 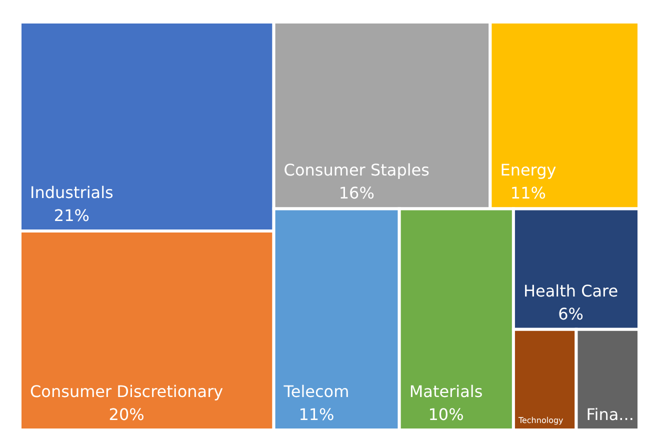 I want to click on data-label: 21%, so click(x=72, y=215).